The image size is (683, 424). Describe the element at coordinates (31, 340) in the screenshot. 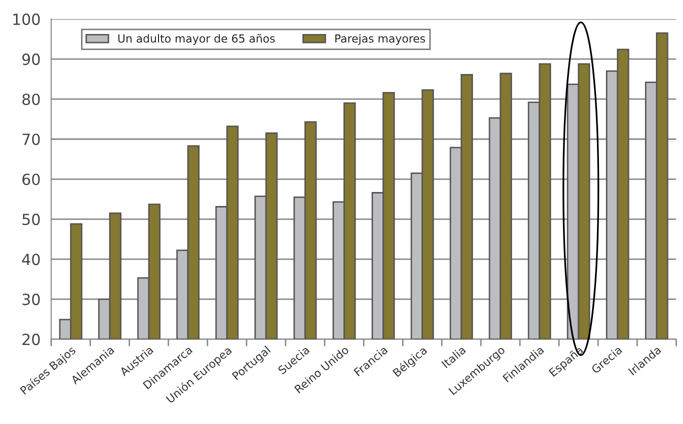

I see `y-tick-label: 20` at that location.